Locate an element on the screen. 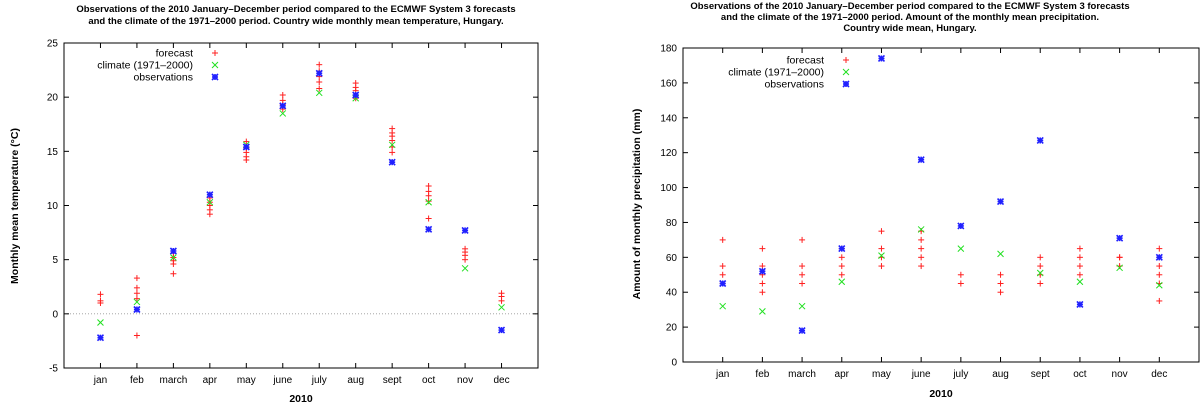 This screenshot has height=408, width=1203. legend-label: climate (1971–2000) is located at coordinates (776, 73).